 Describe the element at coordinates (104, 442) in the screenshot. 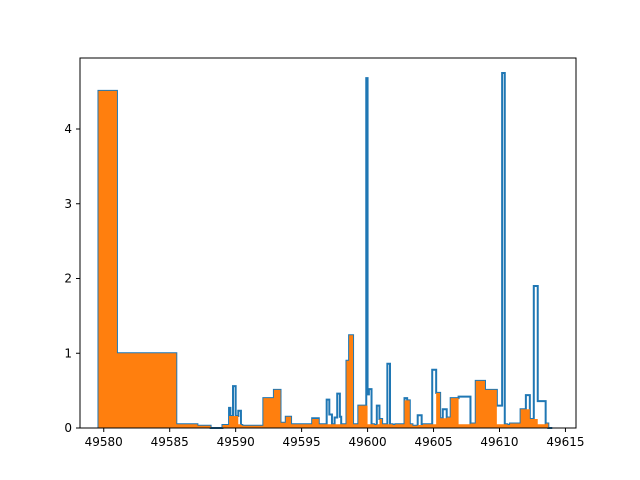

I see `x-tick-label: 49580` at that location.